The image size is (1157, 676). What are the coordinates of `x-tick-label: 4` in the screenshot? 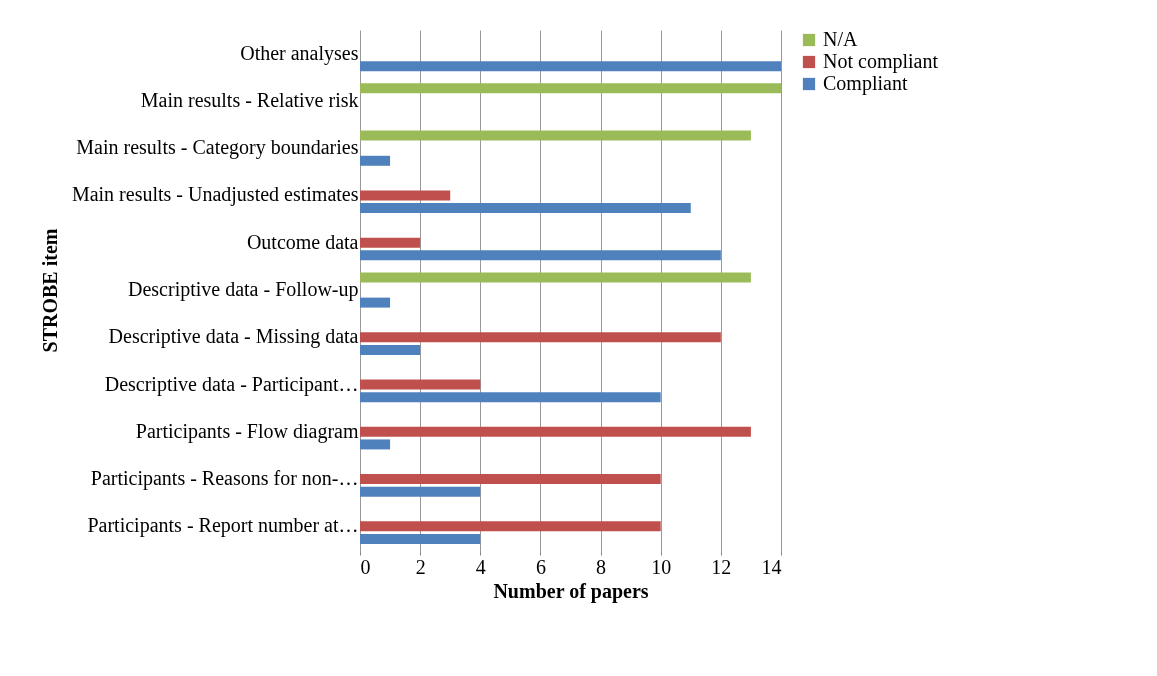 It's located at (480, 566).